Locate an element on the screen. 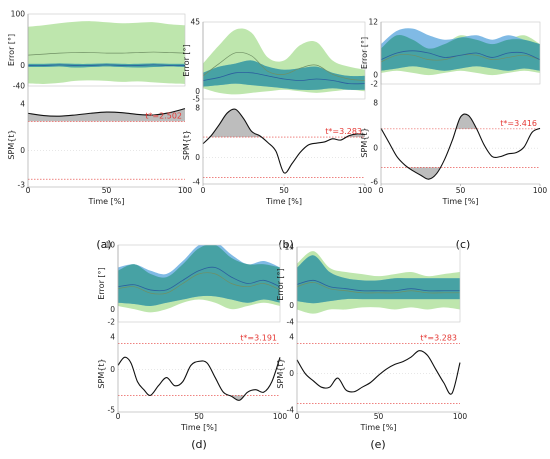  spm-plot-d is located at coordinates (199, 372).